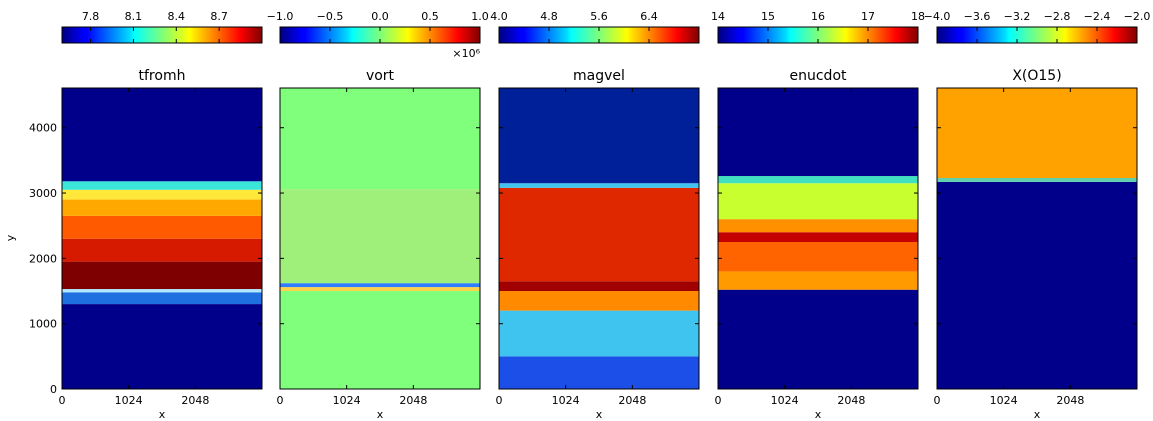  What do you see at coordinates (499, 16) in the screenshot?
I see `colorbar-tick-label: 4.0` at bounding box center [499, 16].